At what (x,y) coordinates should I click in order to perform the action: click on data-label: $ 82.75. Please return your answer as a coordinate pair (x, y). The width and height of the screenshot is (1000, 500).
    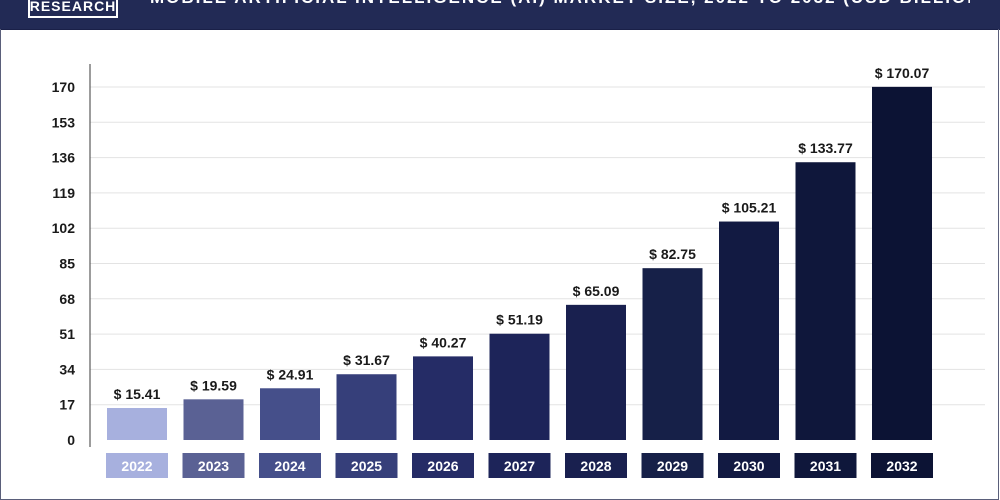
    Looking at the image, I should click on (672, 254).